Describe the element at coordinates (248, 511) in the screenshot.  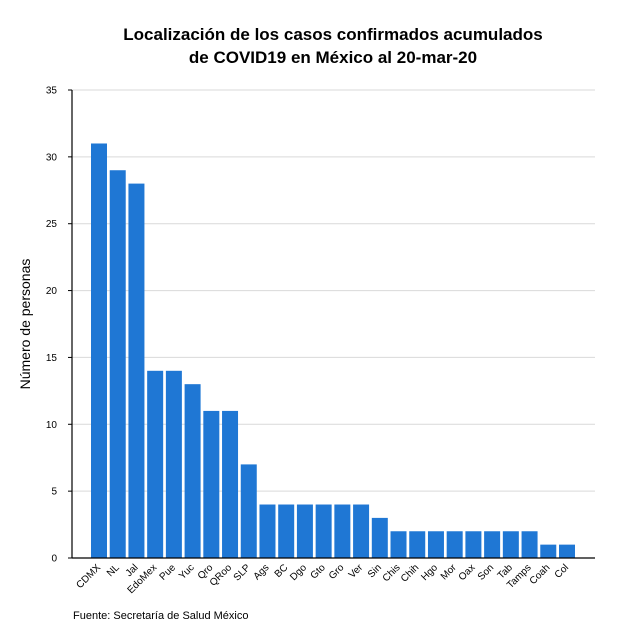
I see `bar-SLP` at that location.